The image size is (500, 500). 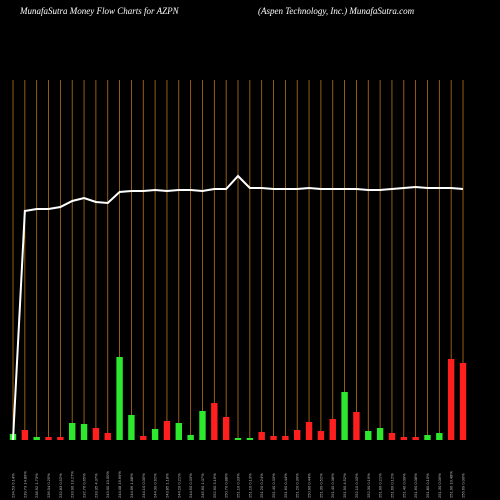 What do you see at coordinates (119, 484) in the screenshot?
I see `x-tick-label: 244.08 19.69%` at bounding box center [119, 484].